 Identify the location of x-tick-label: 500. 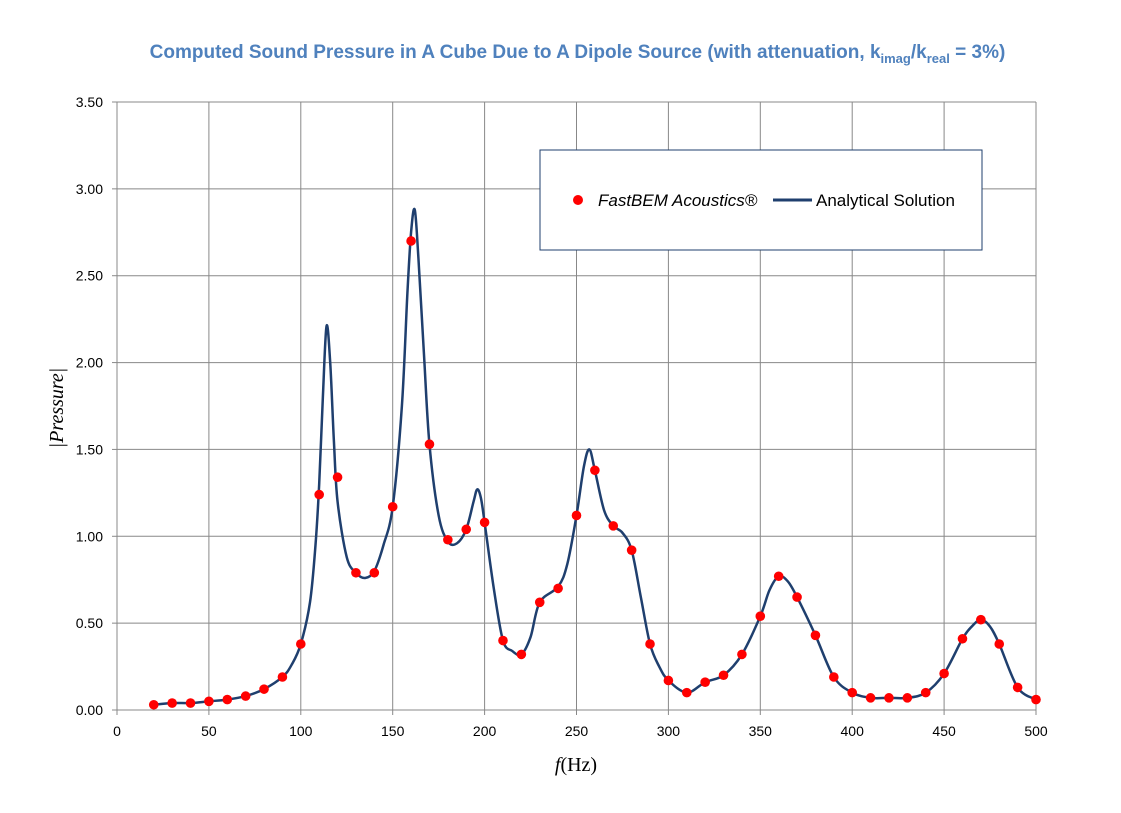
(1036, 731).